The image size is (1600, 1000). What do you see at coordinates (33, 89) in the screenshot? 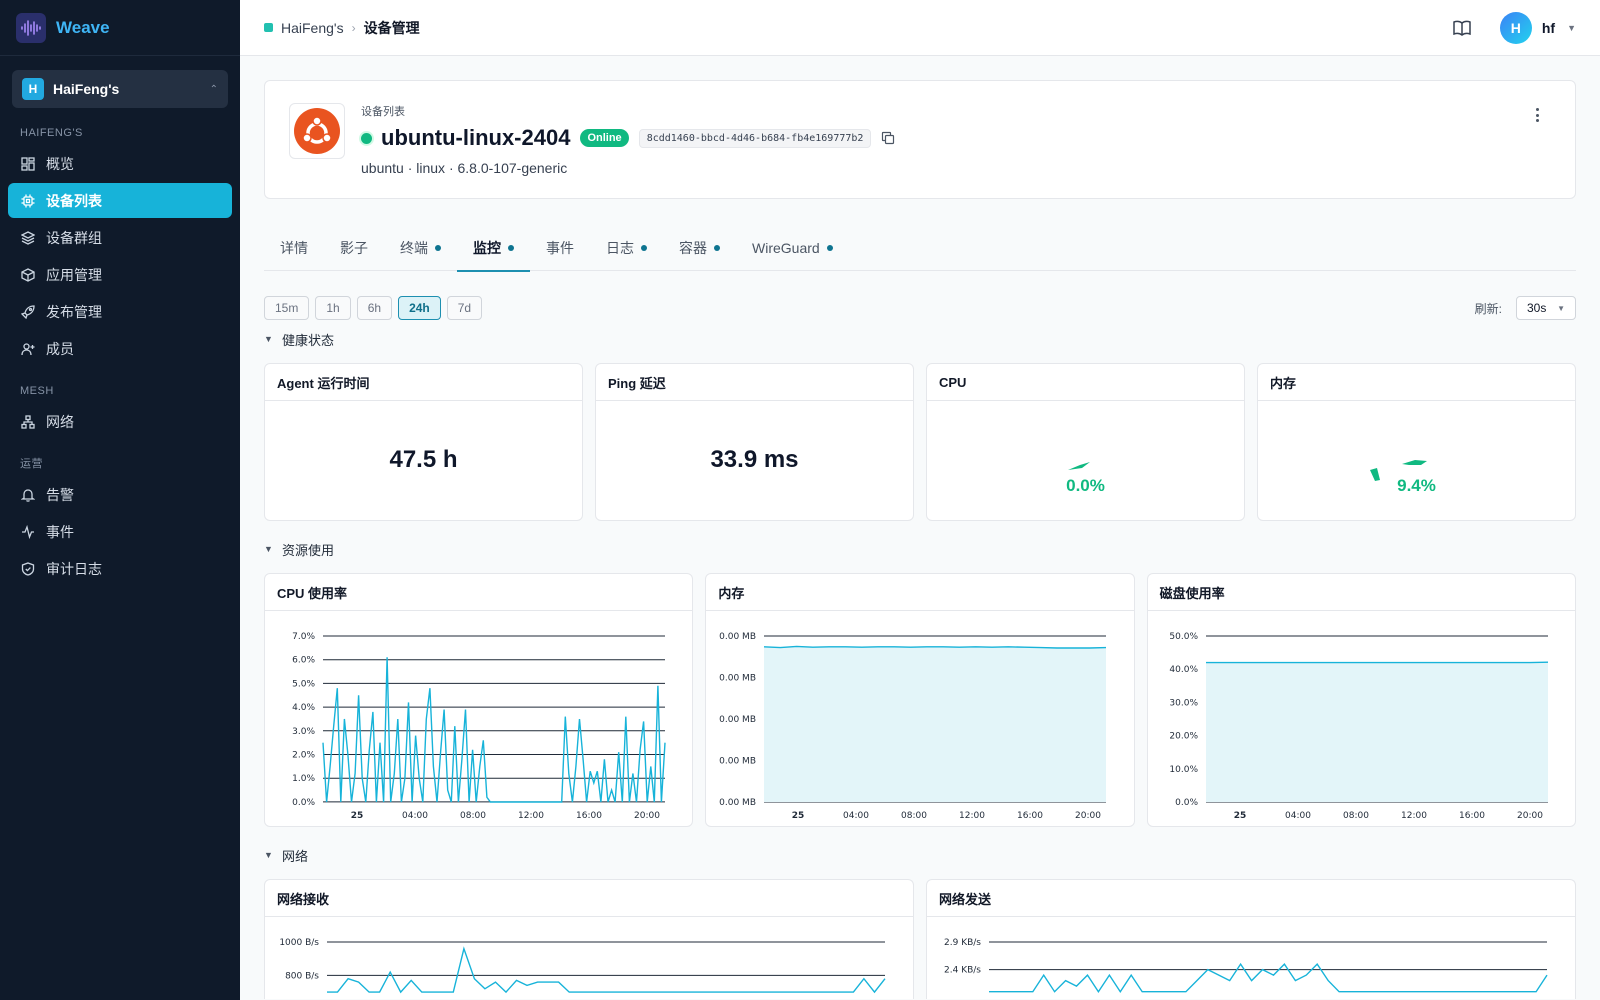
I see `org-badge: H` at bounding box center [33, 89].